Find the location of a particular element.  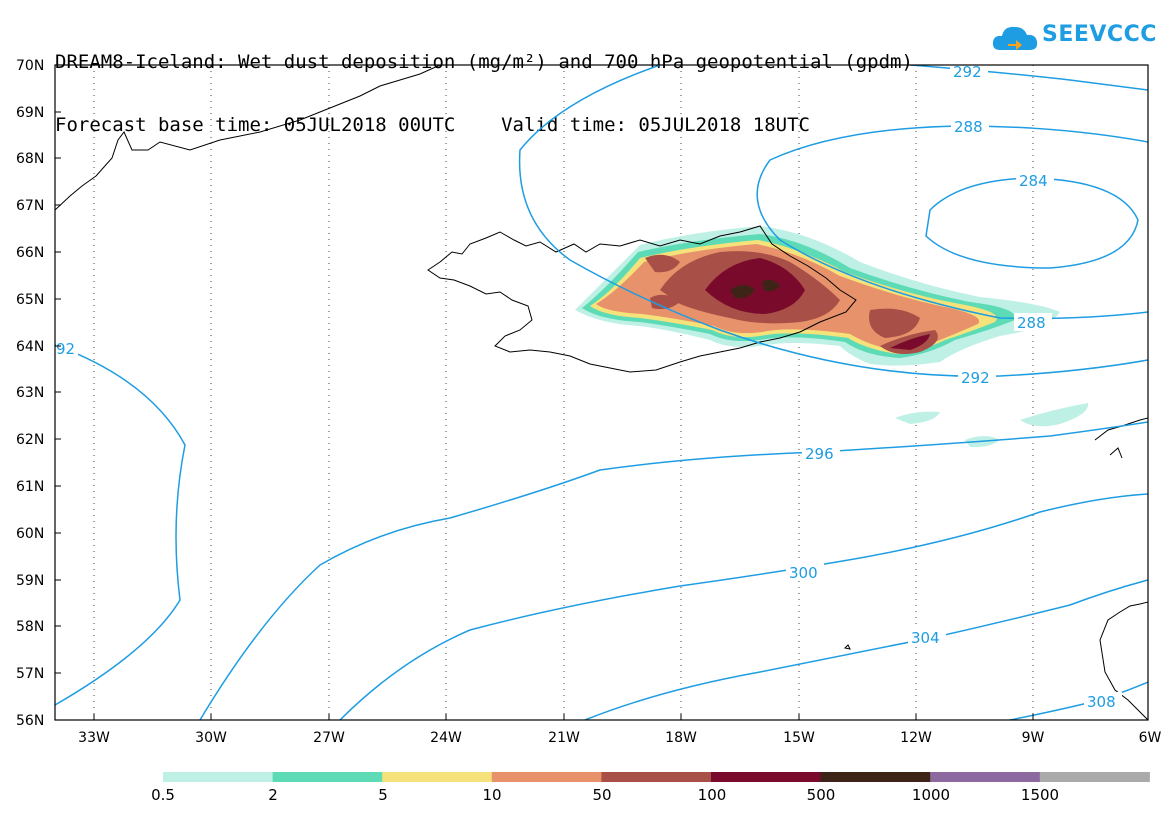

lon-label: 9W is located at coordinates (1033, 738).